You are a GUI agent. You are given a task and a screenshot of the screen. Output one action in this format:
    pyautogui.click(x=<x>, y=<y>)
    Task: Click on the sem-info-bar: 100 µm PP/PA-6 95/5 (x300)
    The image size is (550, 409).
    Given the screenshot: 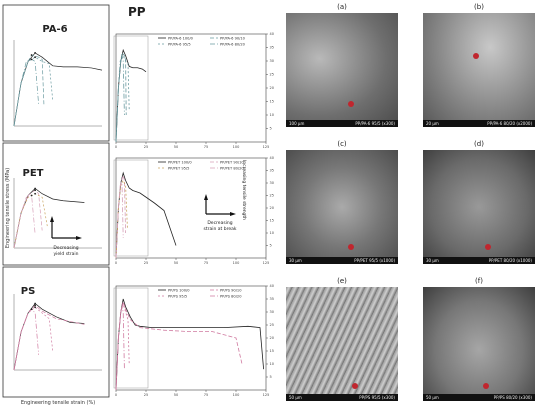 What is the action you would take?
    pyautogui.click(x=342, y=123)
    